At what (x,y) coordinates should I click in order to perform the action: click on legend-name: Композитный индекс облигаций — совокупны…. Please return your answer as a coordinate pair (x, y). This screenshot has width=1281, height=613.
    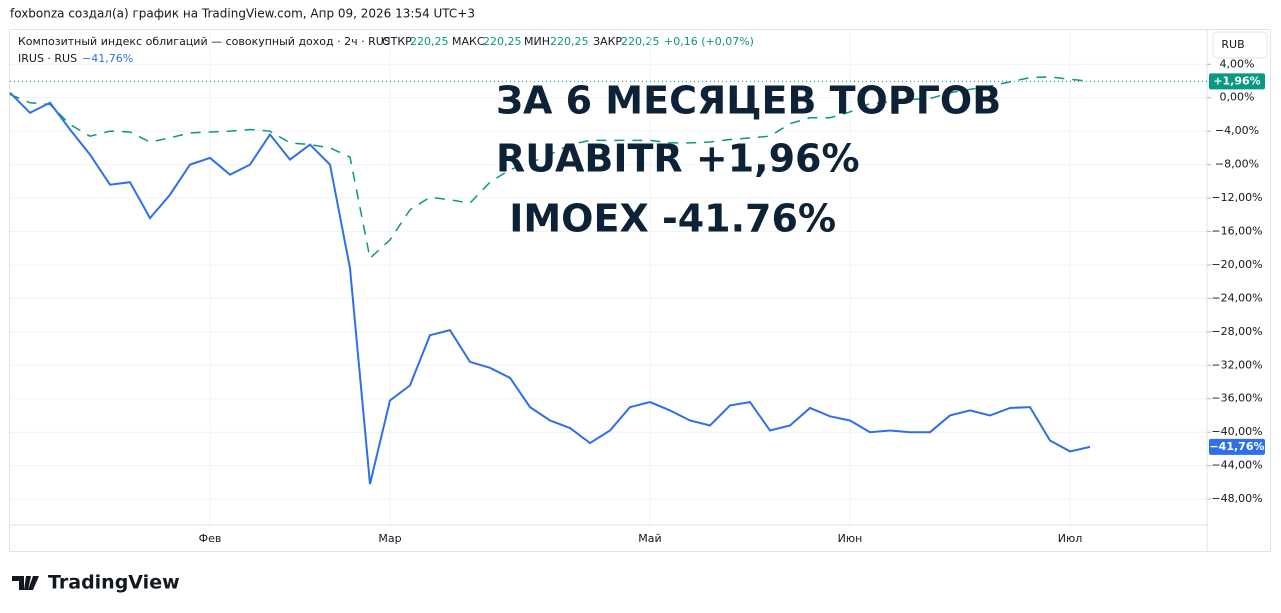
    Looking at the image, I should click on (204, 41).